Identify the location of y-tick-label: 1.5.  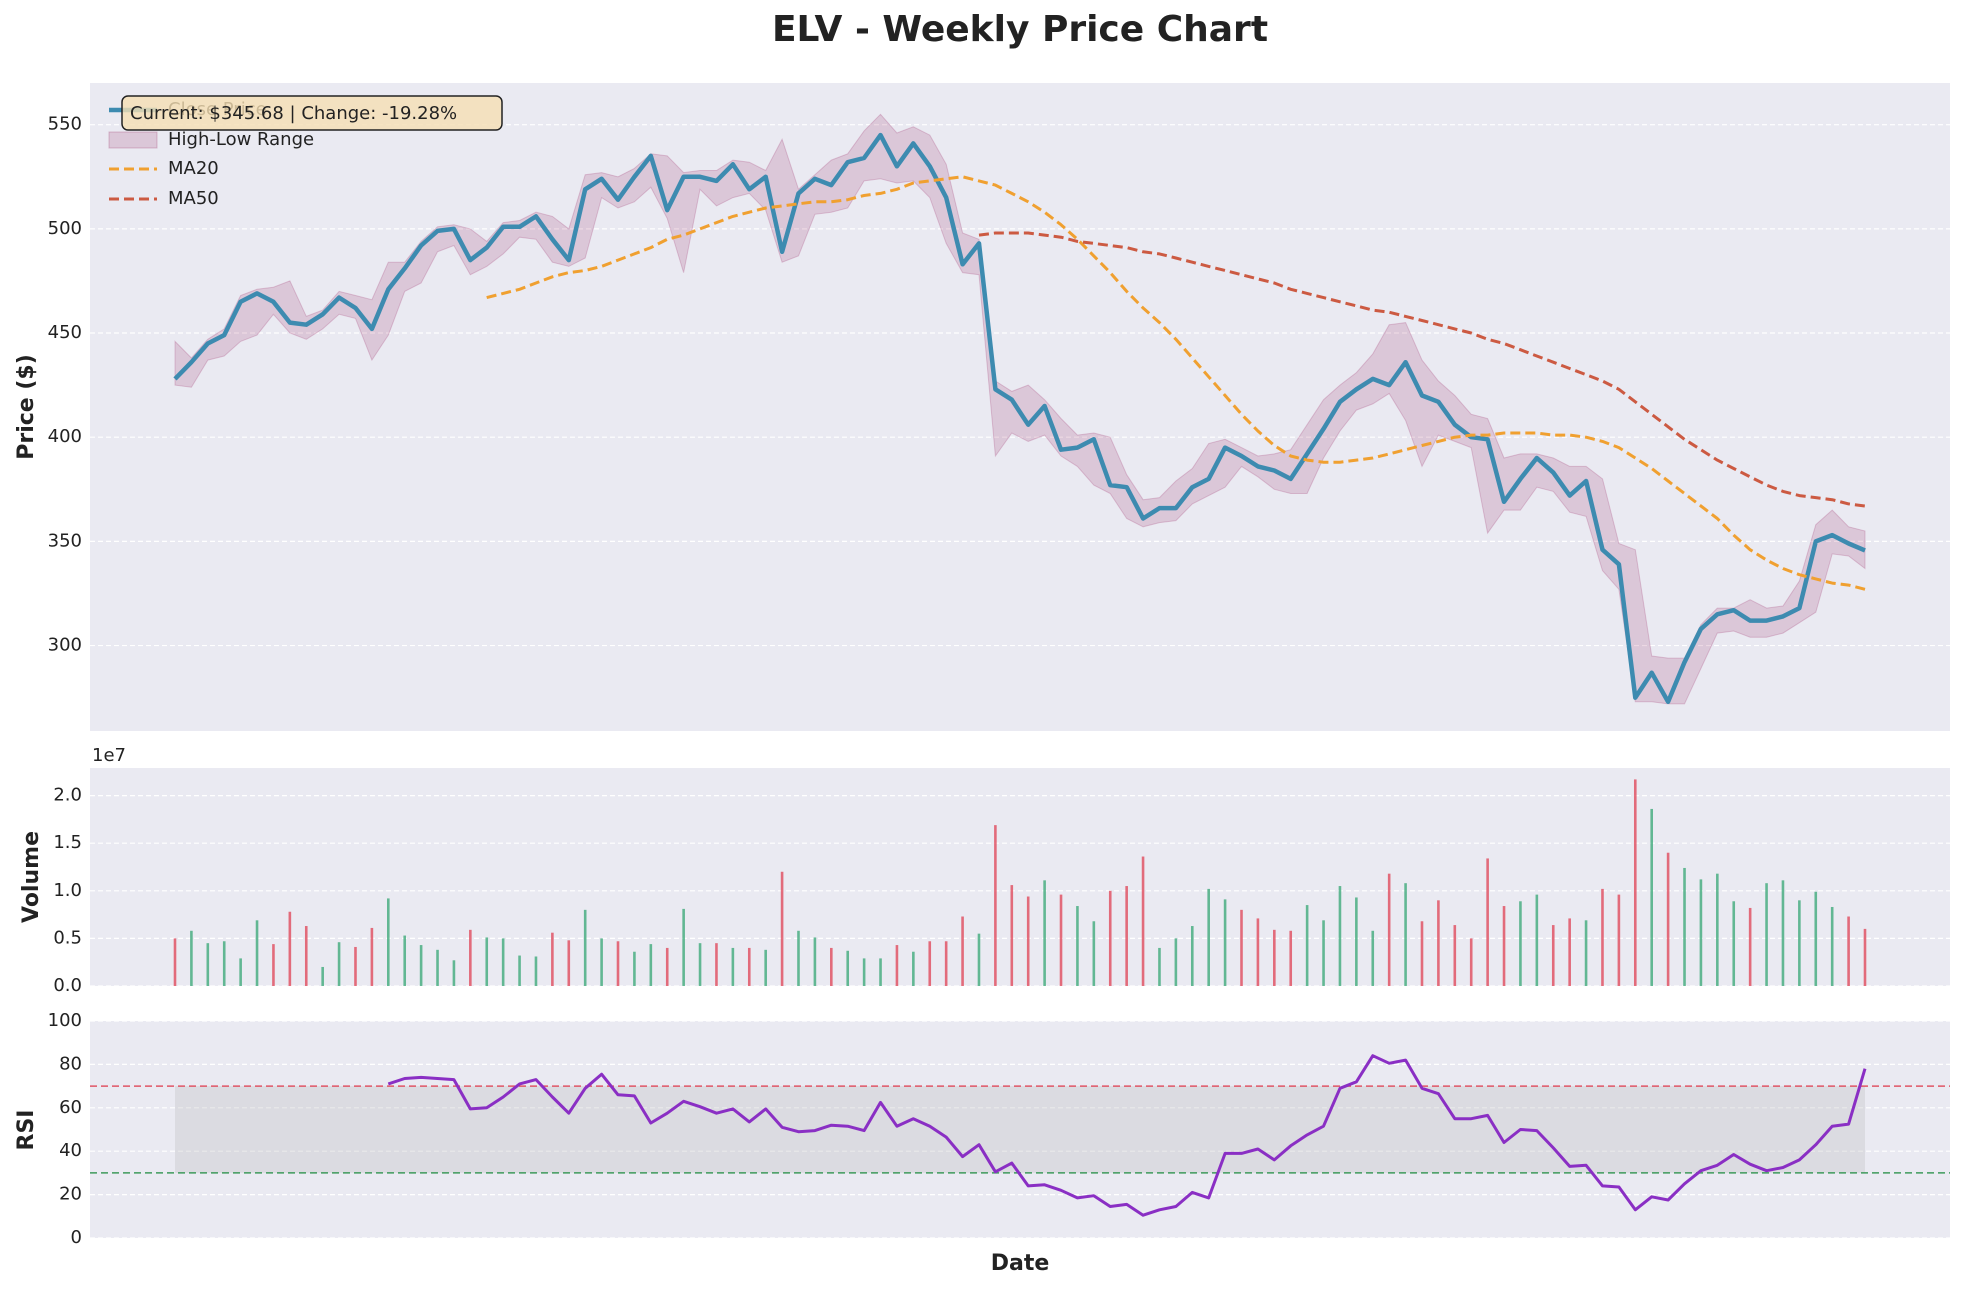
(67, 842).